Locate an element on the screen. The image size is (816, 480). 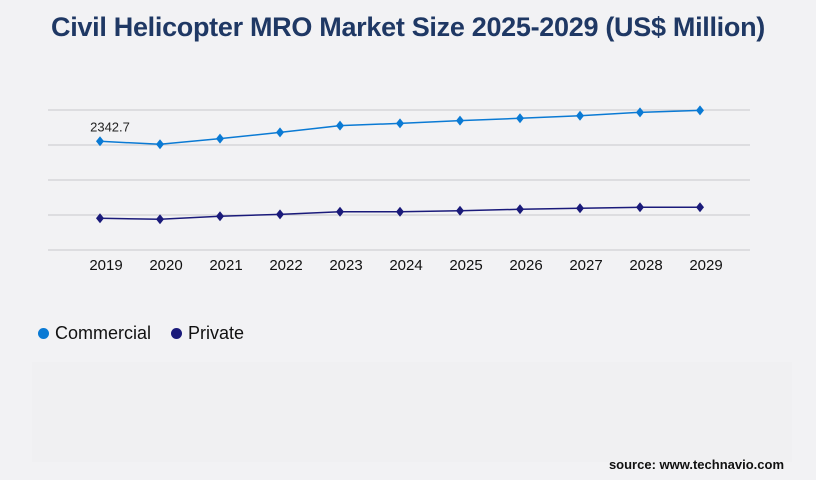
legend-item-private: Private is located at coordinates (207, 333).